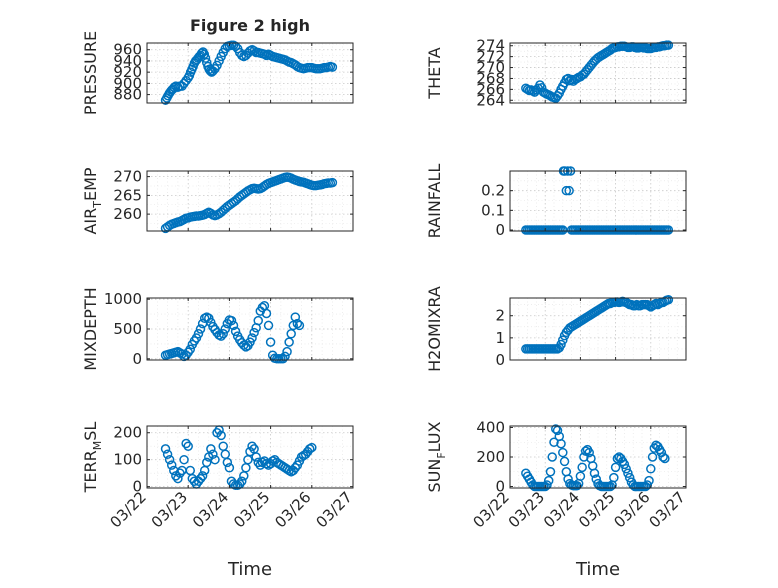 Image resolution: width=778 pixels, height=588 pixels. Describe the element at coordinates (123, 299) in the screenshot. I see `y-tick-label: 1000` at that location.